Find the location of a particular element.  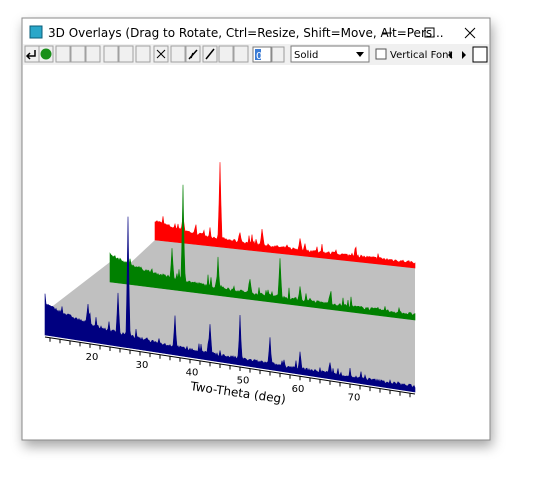

x-tick-label: 40 is located at coordinates (192, 373).